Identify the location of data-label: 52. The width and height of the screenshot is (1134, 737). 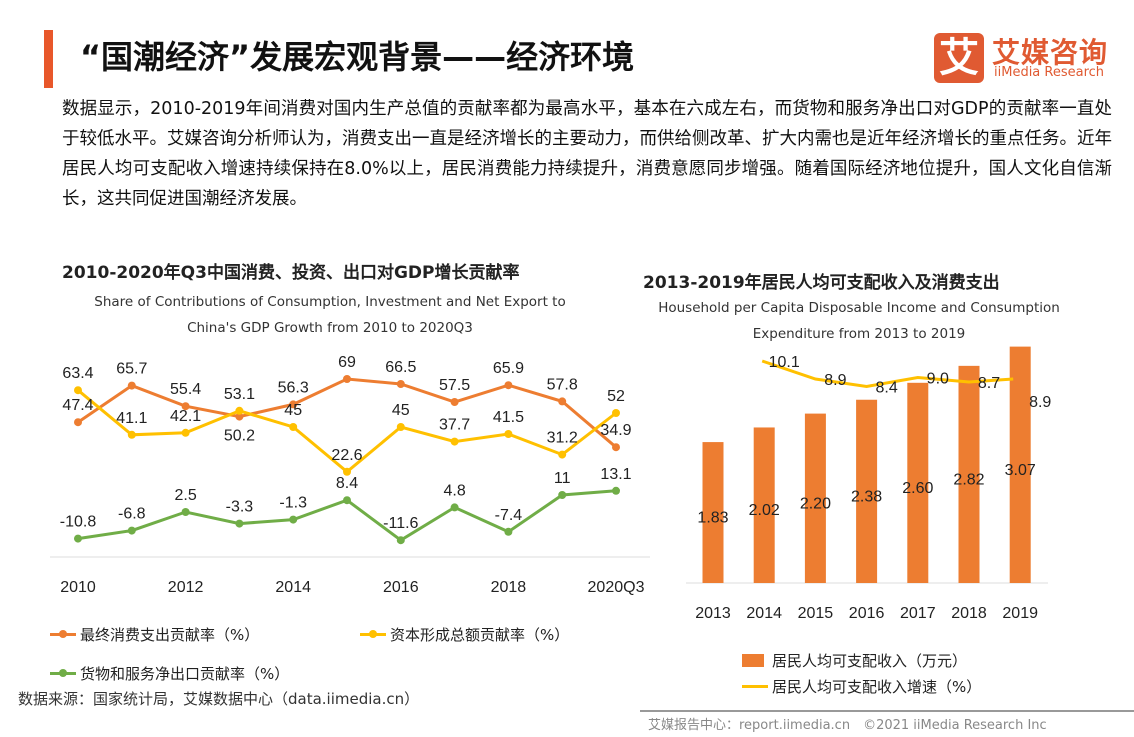
(616, 396).